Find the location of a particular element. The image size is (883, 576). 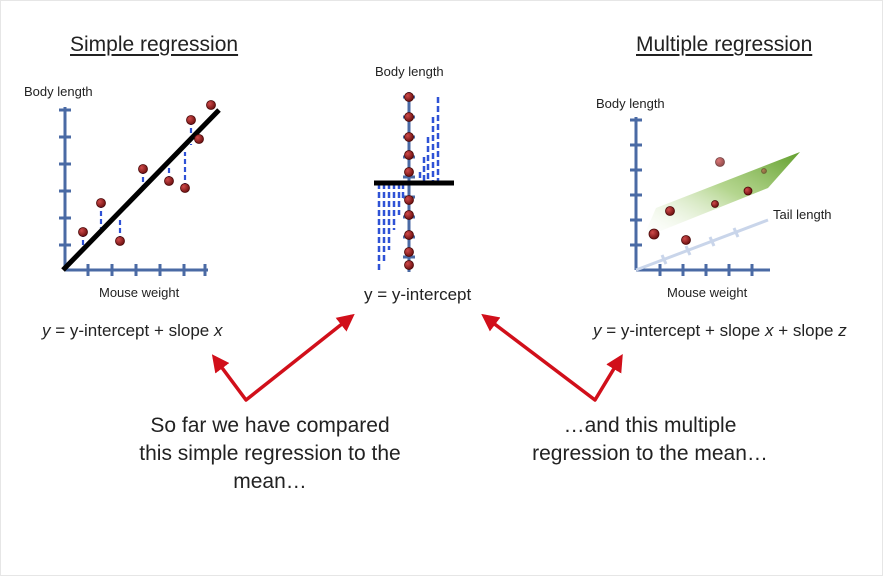

center-y-axis-label: Body length is located at coordinates (409, 71).